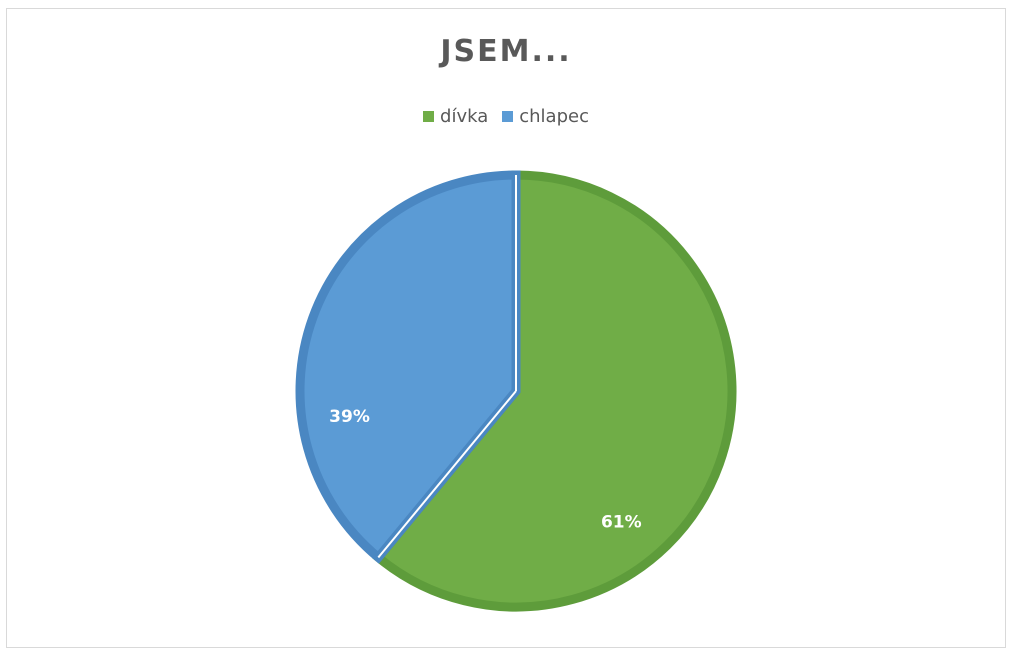 Image resolution: width=1012 pixels, height=648 pixels. What do you see at coordinates (349, 417) in the screenshot?
I see `data-label-chlapec: 39%` at bounding box center [349, 417].